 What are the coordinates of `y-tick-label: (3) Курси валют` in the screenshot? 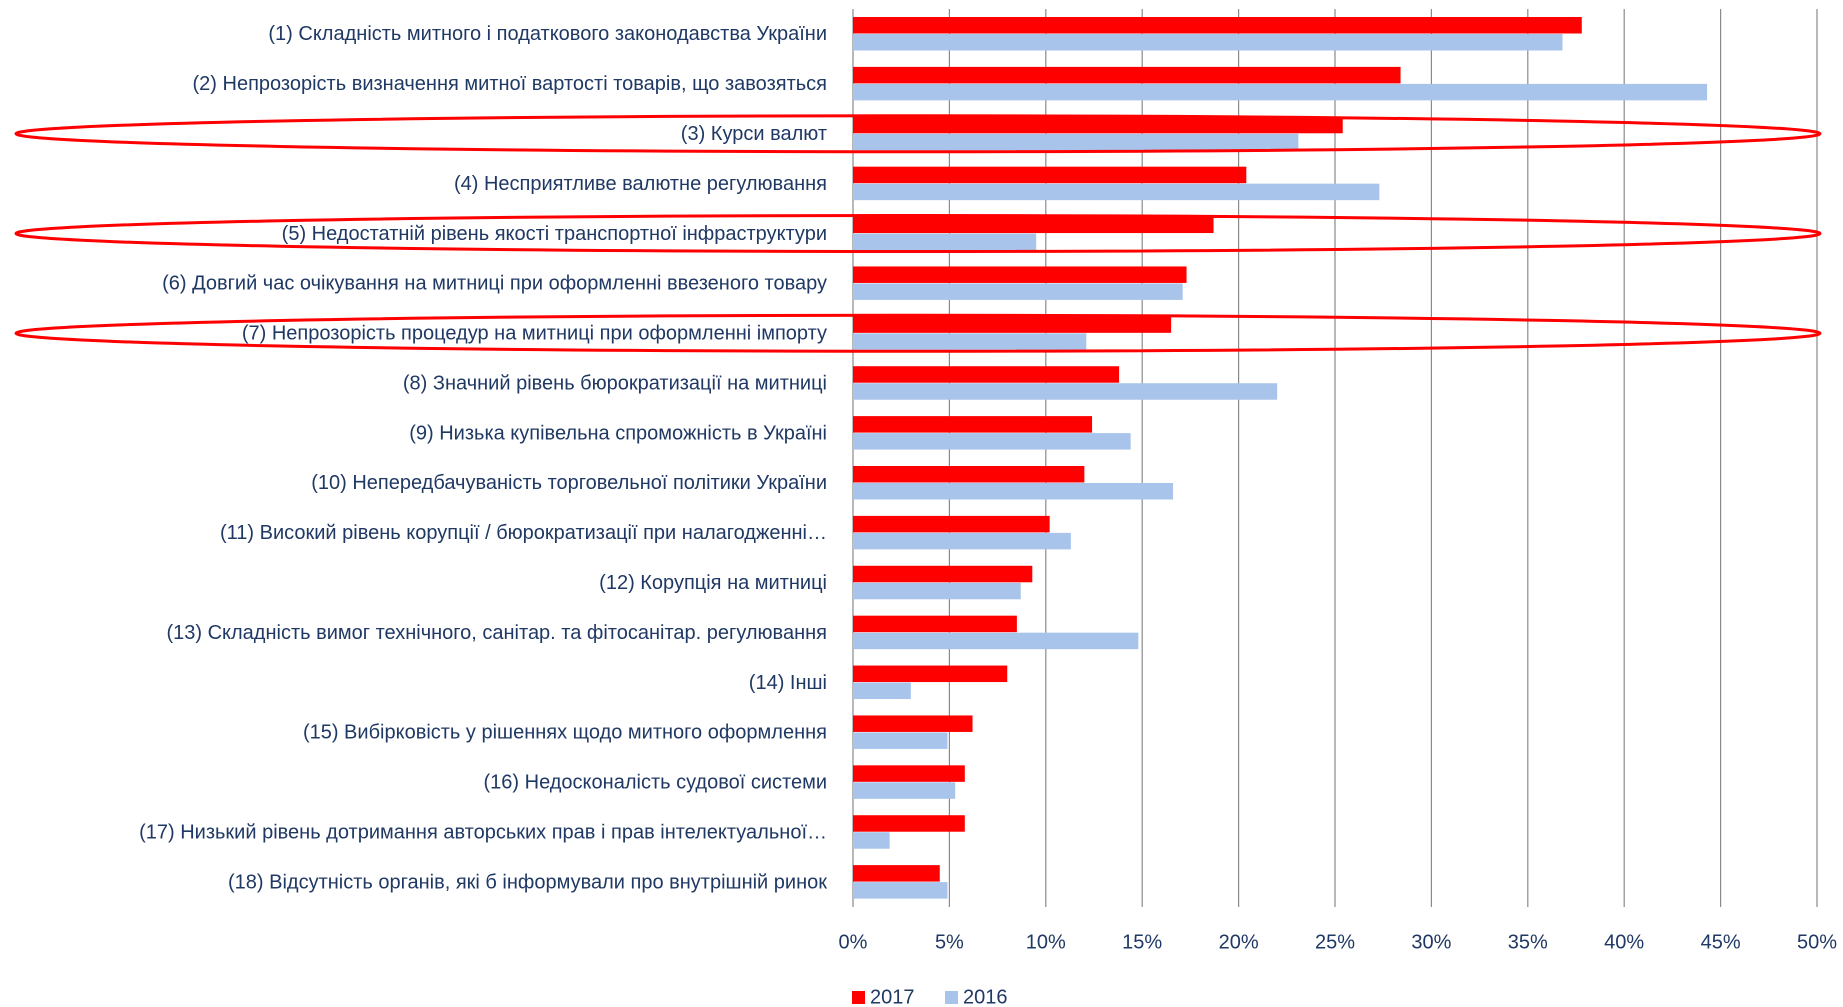 It's located at (754, 134).